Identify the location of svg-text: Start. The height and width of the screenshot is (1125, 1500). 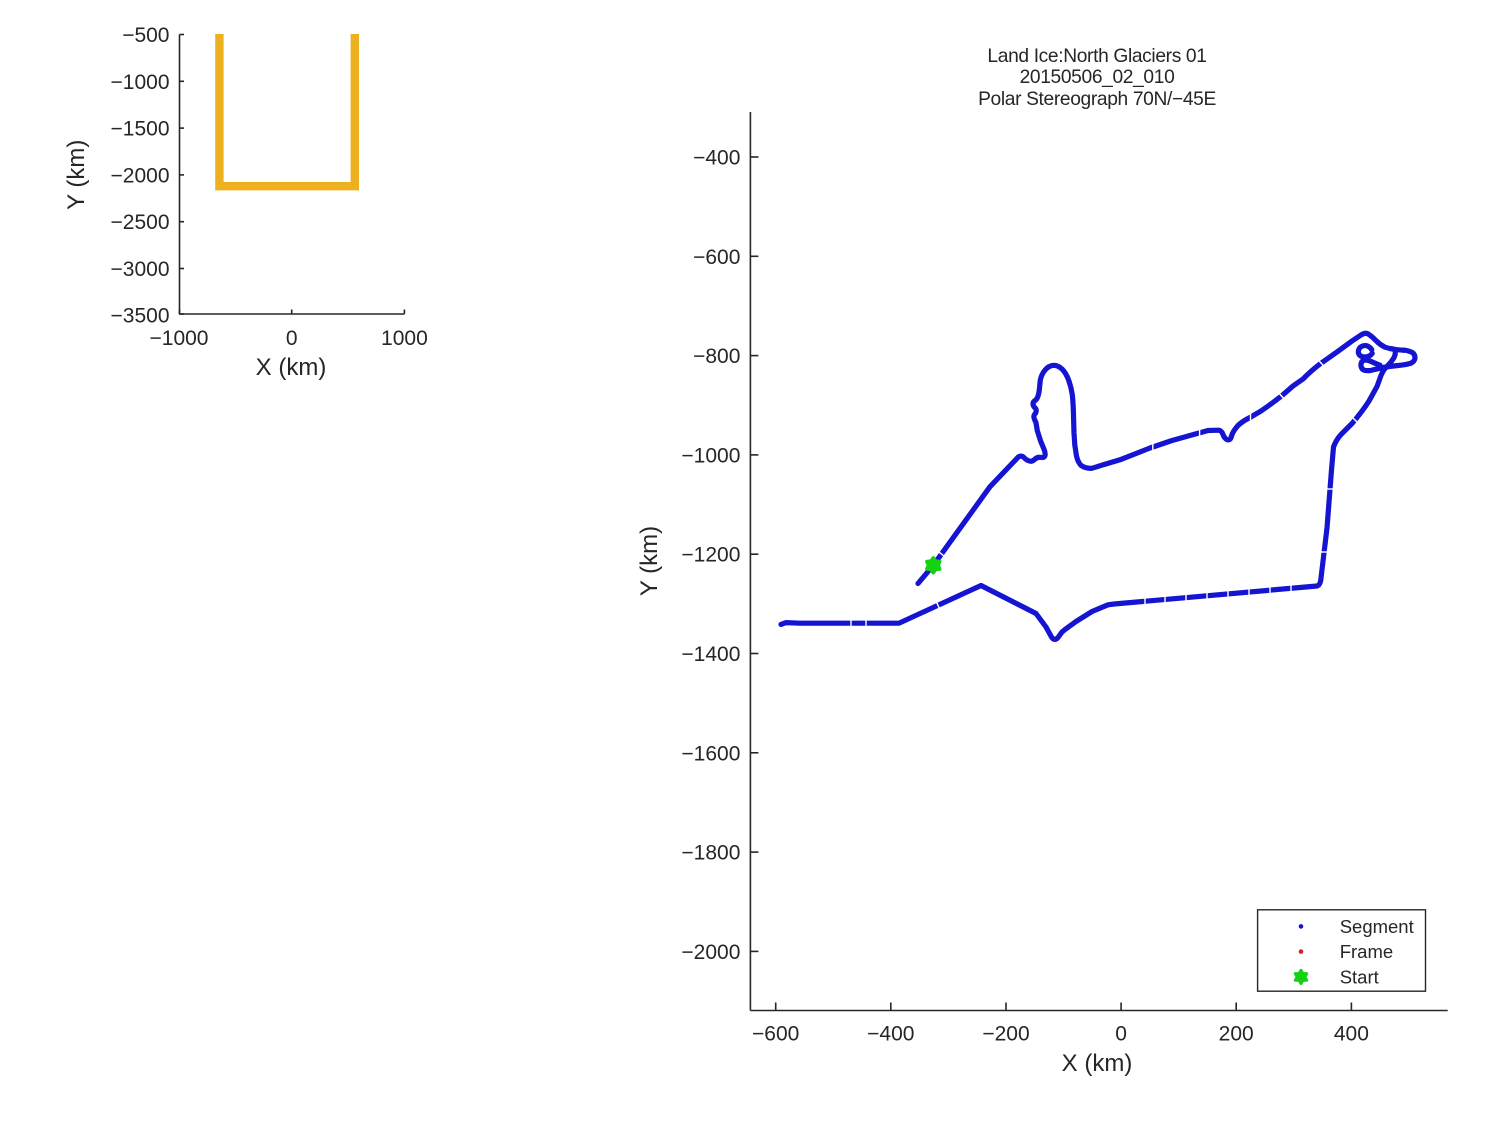
(1359, 976).